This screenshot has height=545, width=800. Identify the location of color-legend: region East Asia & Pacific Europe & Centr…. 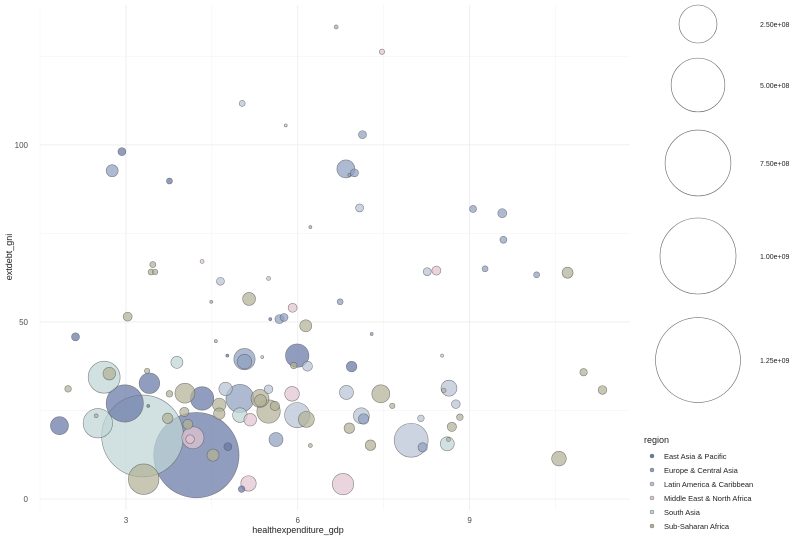
(698, 483).